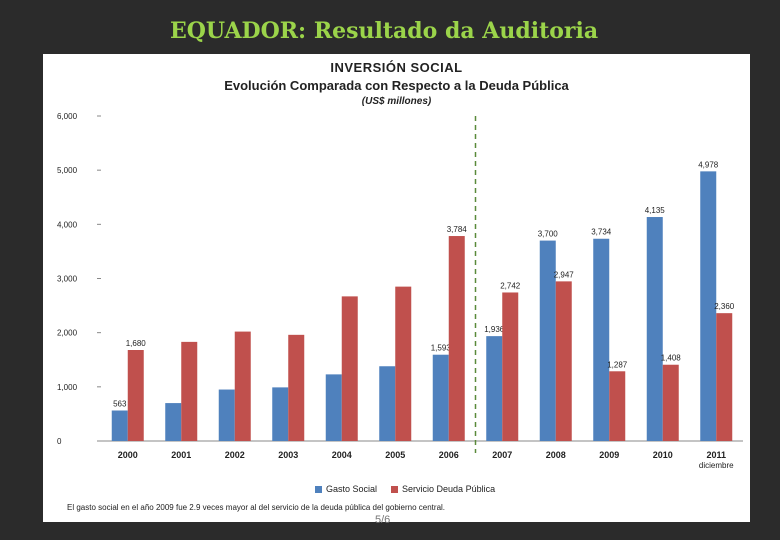 The image size is (780, 540). I want to click on x-tick-label: 2000, so click(128, 455).